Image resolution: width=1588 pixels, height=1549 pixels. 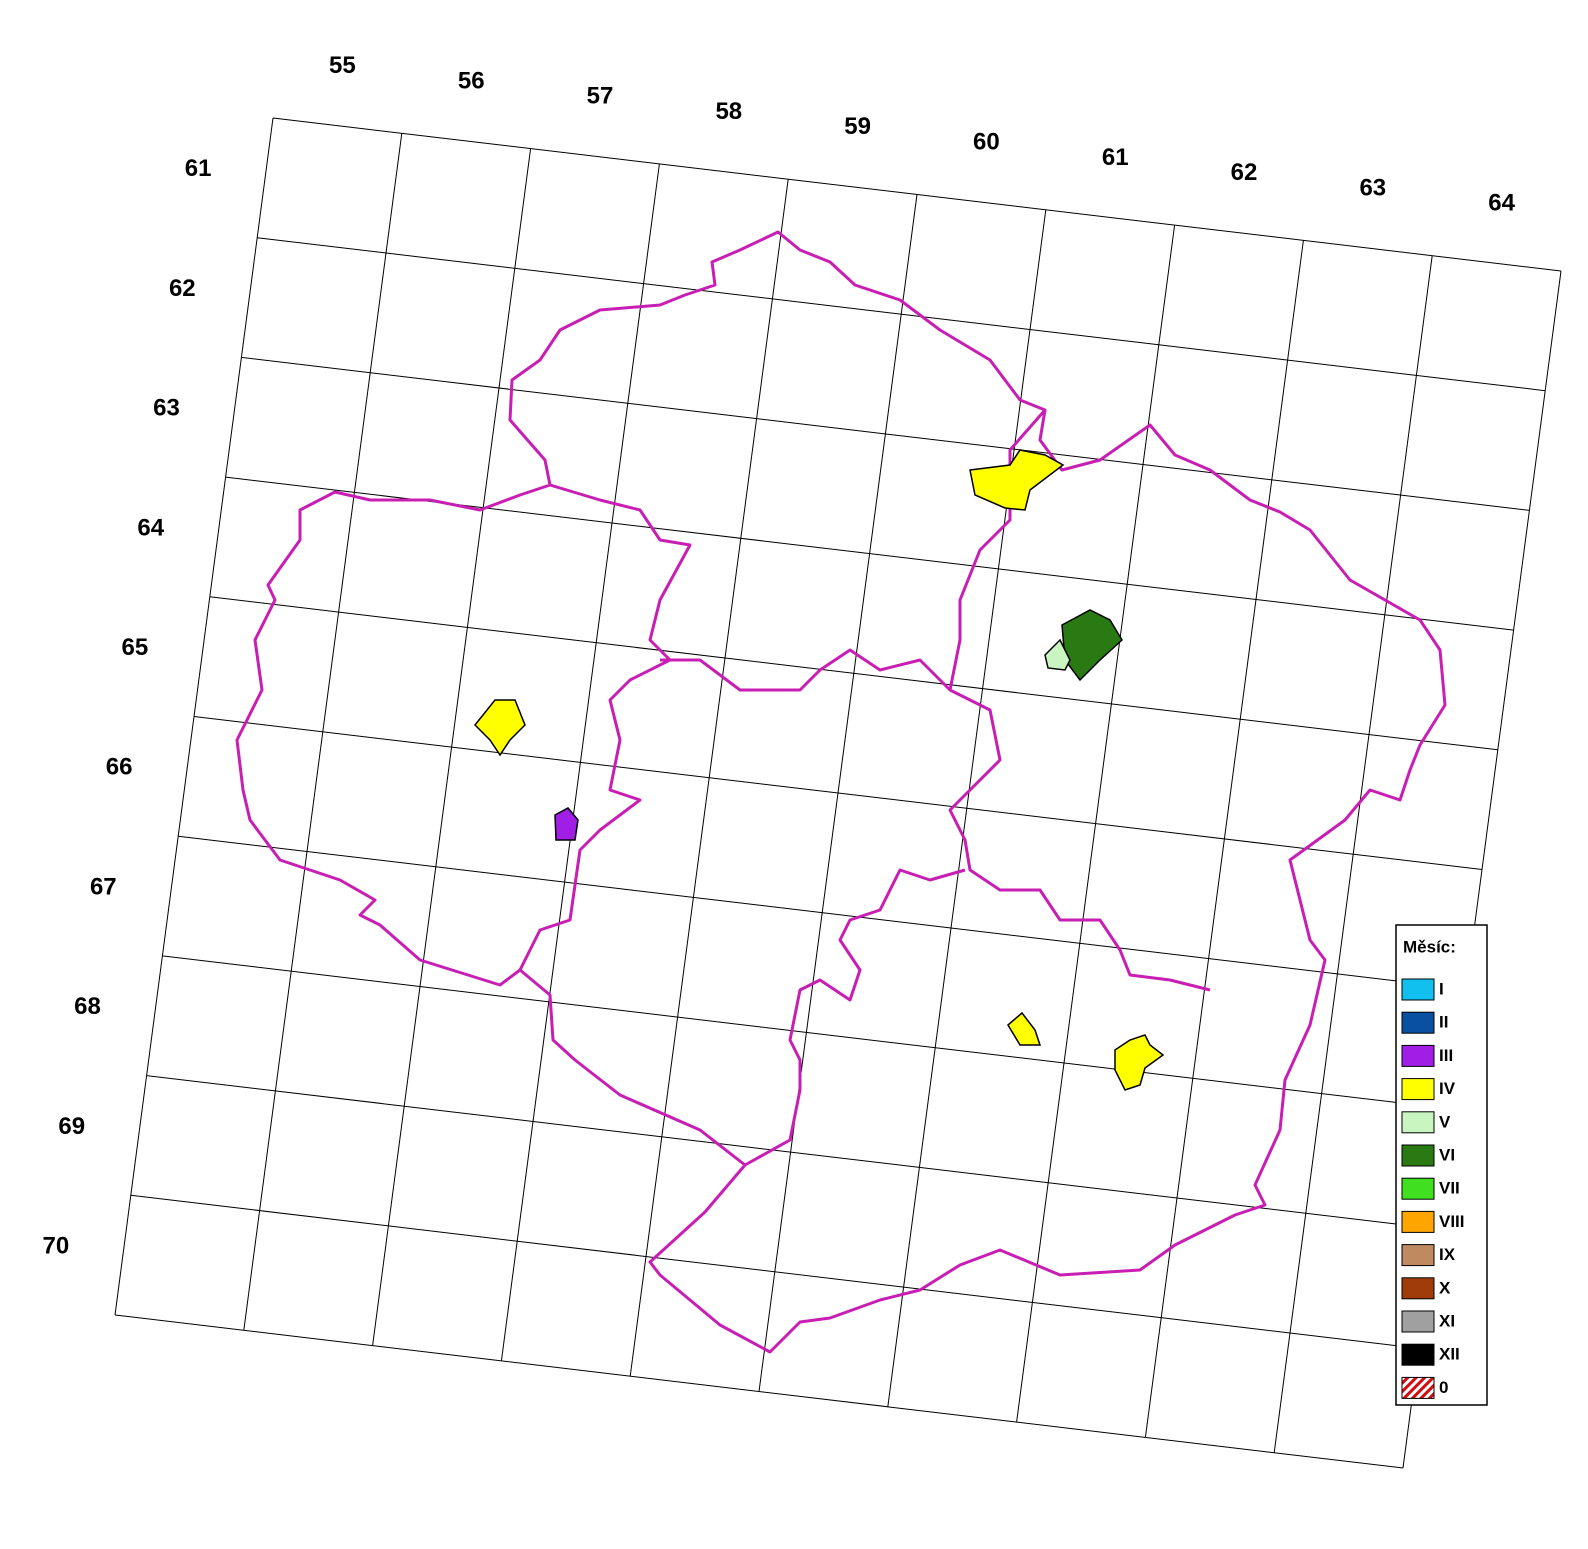 What do you see at coordinates (1429, 946) in the screenshot?
I see `legend-title: Měsíc:` at bounding box center [1429, 946].